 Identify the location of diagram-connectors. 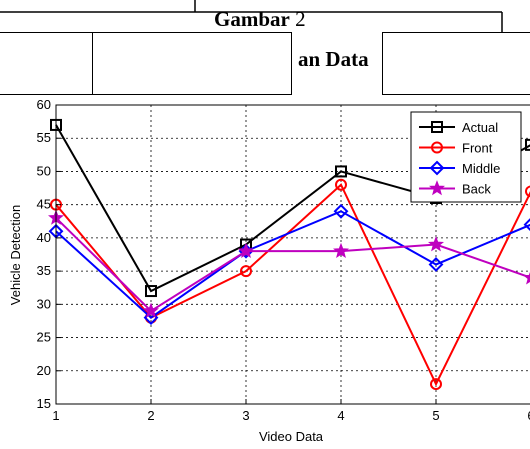
(251, 16).